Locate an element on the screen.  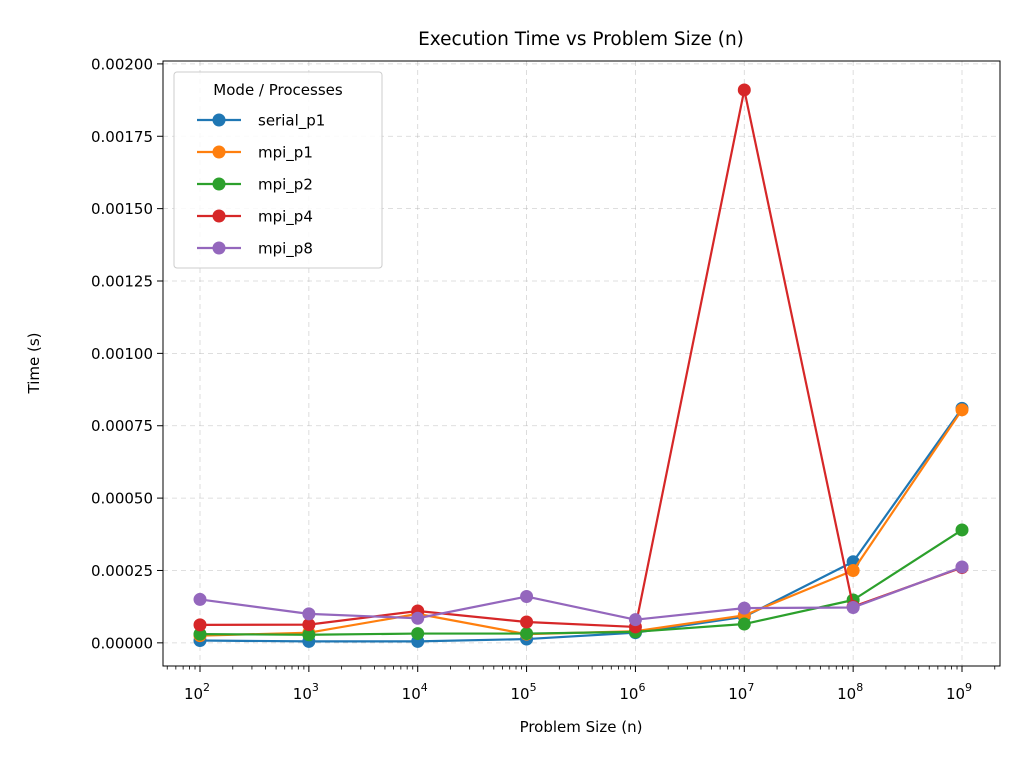
legend-items: serial_p1 mpi_p1 mpi_p2 mpi_p4 mpi_p8 is located at coordinates (261, 185).